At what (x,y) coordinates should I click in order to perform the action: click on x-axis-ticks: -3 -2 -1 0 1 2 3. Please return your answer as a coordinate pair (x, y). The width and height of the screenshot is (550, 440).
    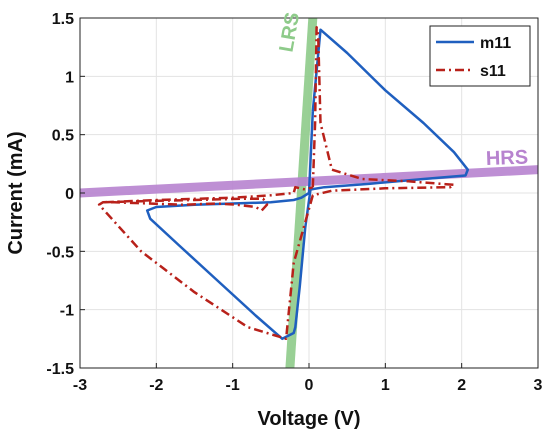
    Looking at the image, I should click on (308, 378).